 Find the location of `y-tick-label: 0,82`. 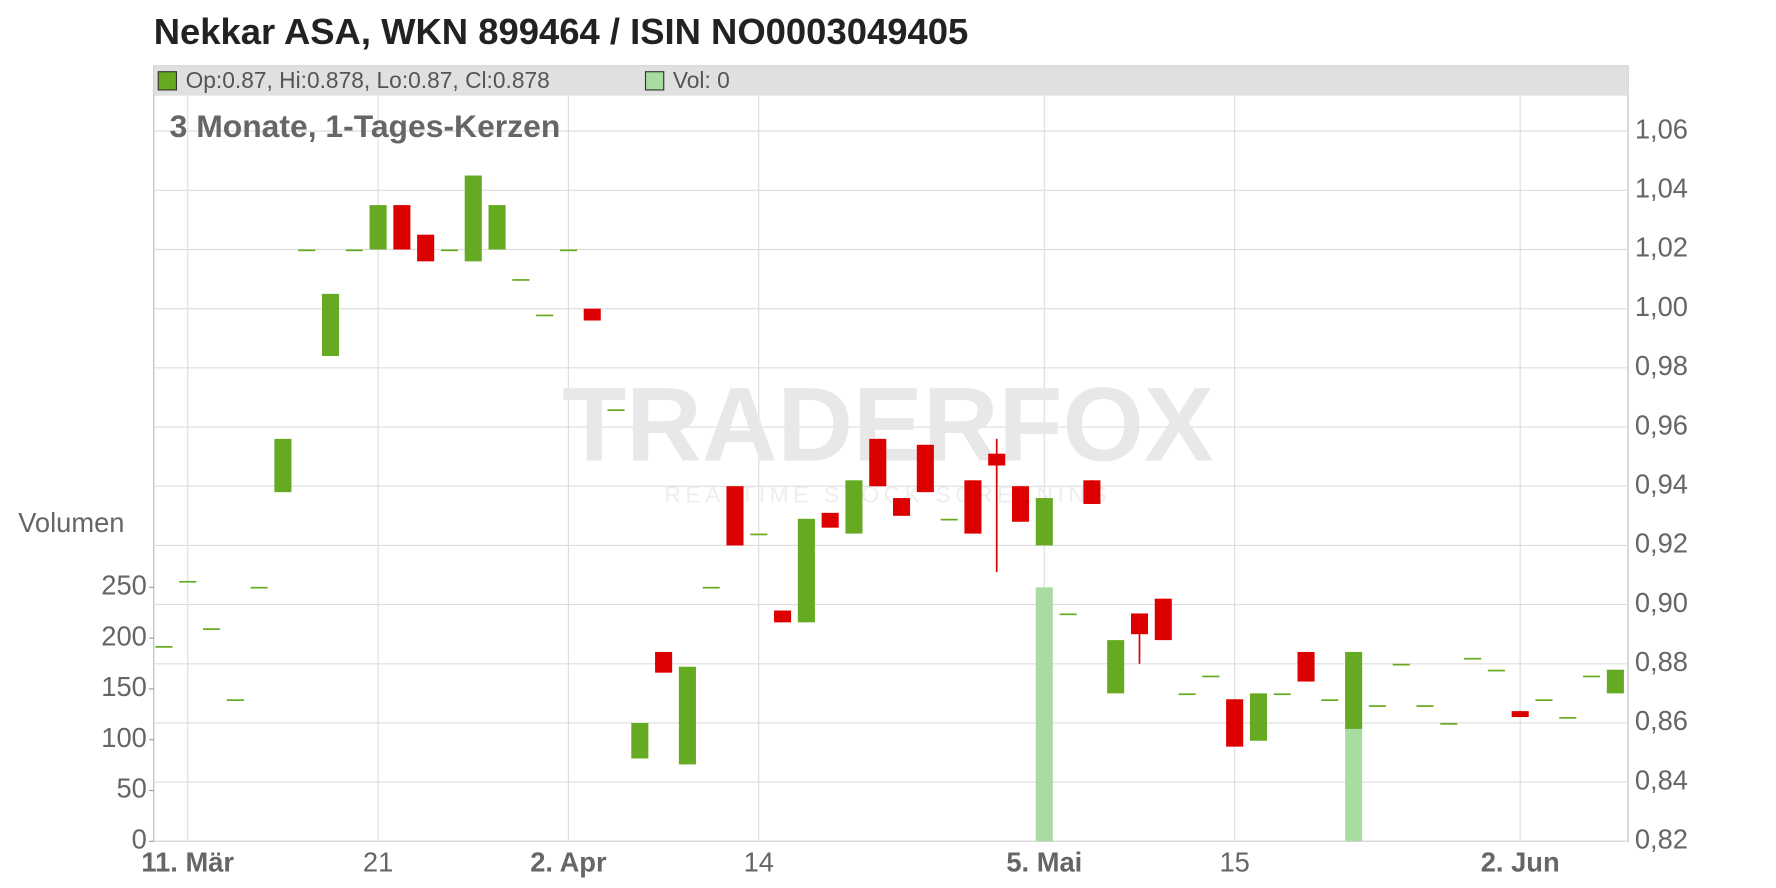

y-tick-label: 0,82 is located at coordinates (1661, 839).